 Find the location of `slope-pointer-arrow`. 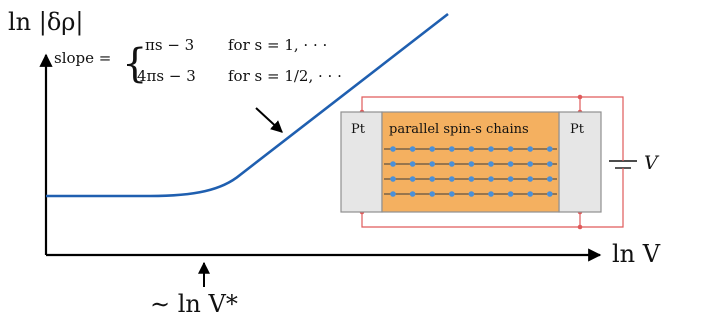

slope-pointer-arrow is located at coordinates (269, 120).